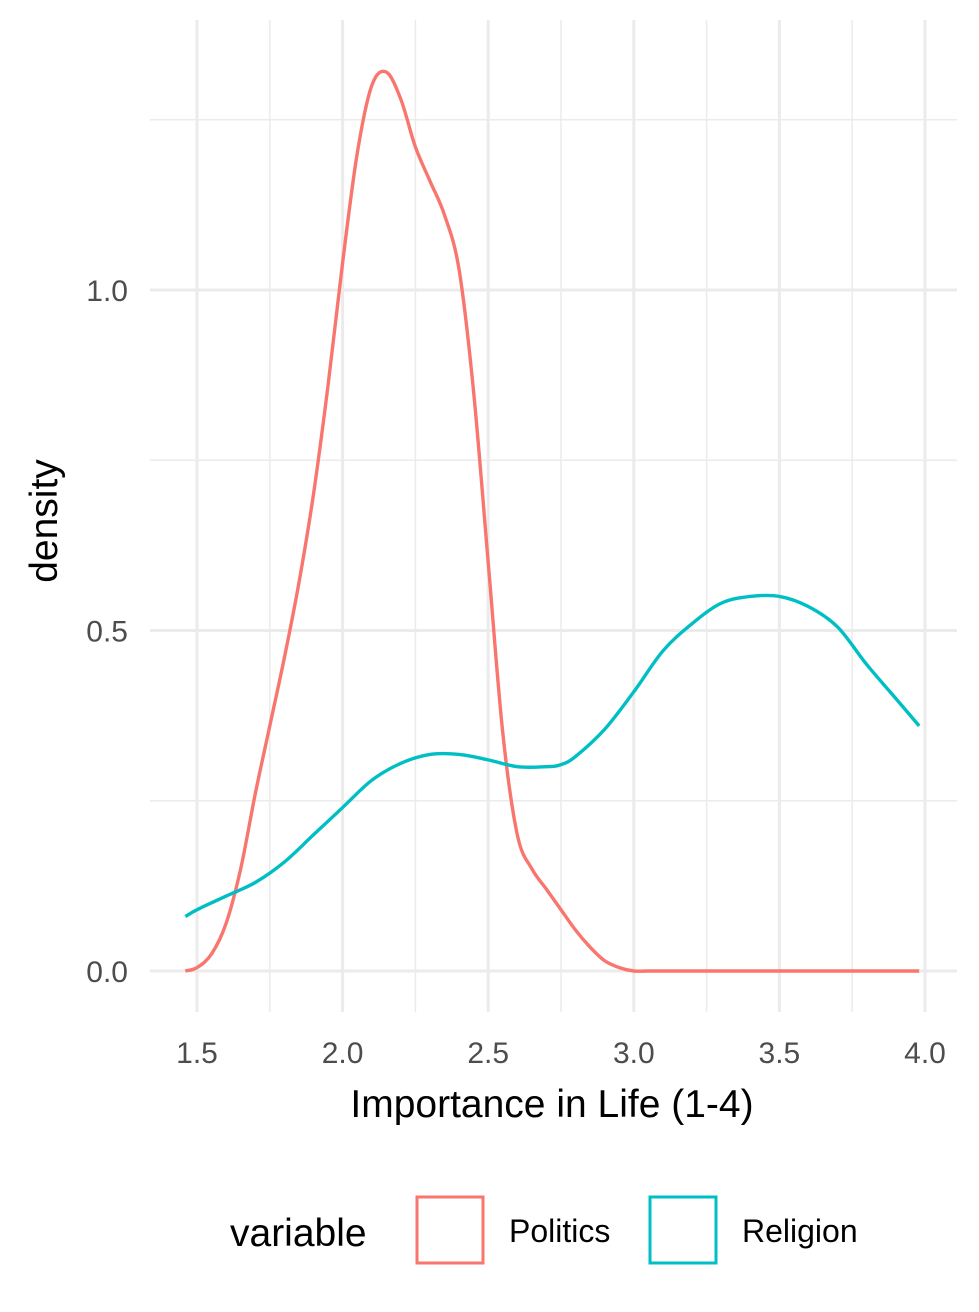  I want to click on y-axis-tick-labels: 0.0 0.5 1.0, so click(107, 632).